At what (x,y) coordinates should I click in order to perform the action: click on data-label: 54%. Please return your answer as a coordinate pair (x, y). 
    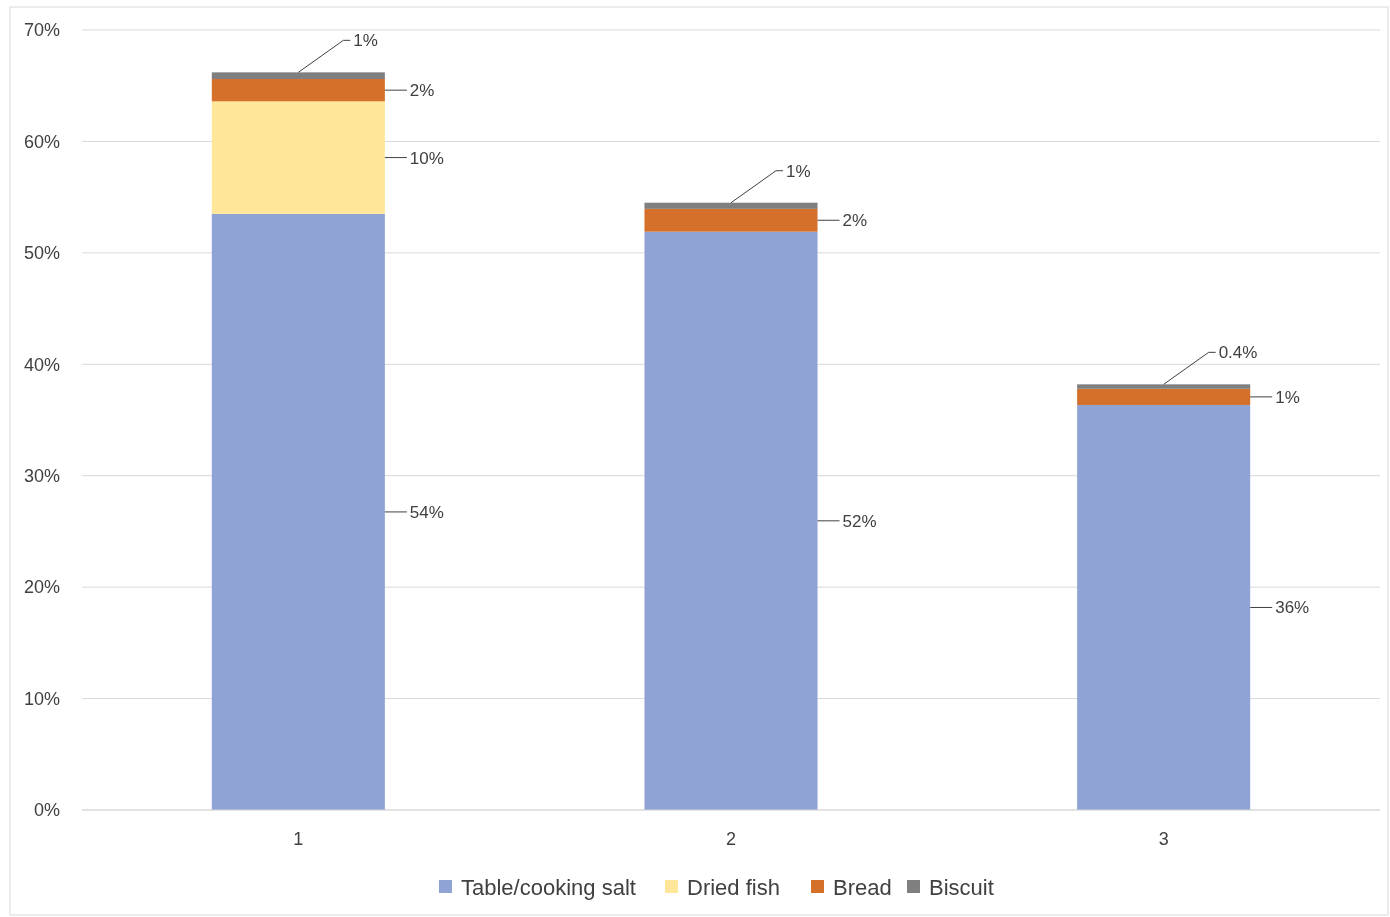
    Looking at the image, I should click on (426, 512).